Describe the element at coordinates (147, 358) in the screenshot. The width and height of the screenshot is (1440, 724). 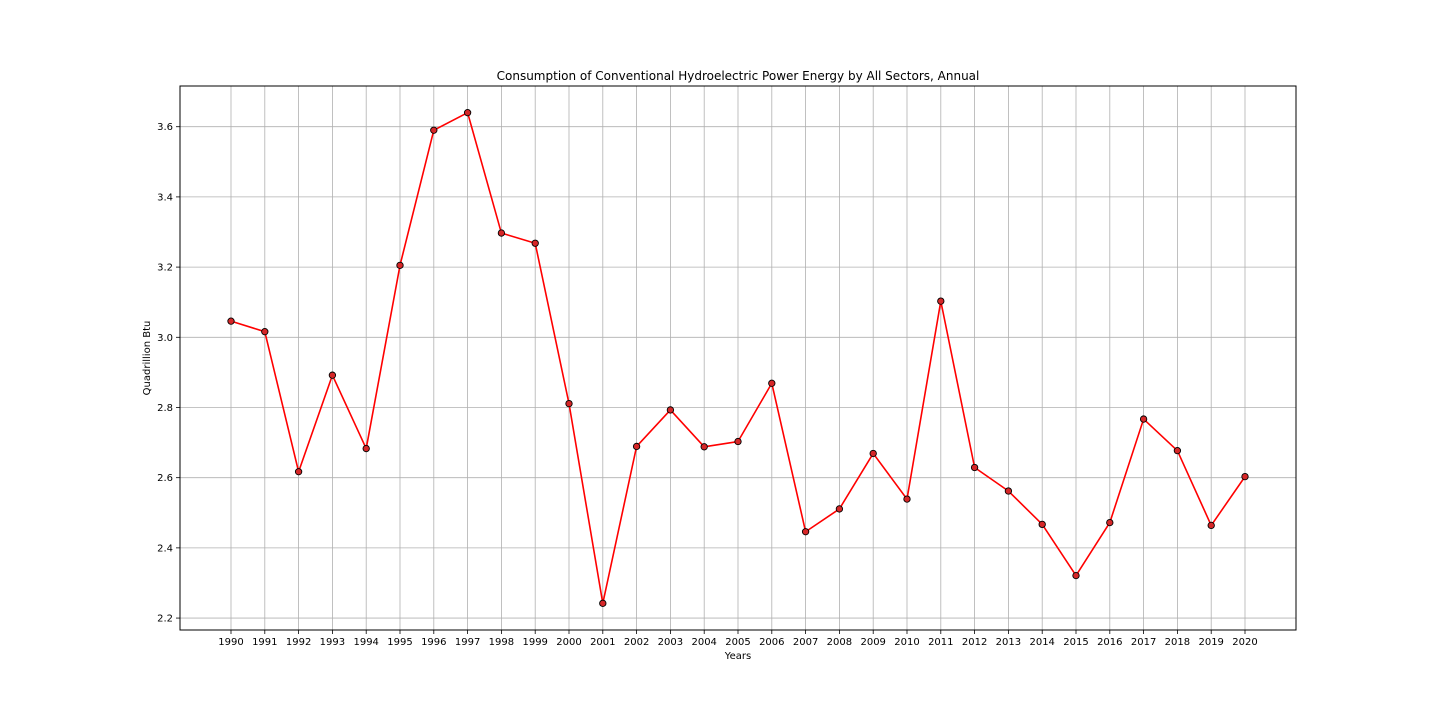
I see `y-axis-label: Quadrillion Btu` at that location.